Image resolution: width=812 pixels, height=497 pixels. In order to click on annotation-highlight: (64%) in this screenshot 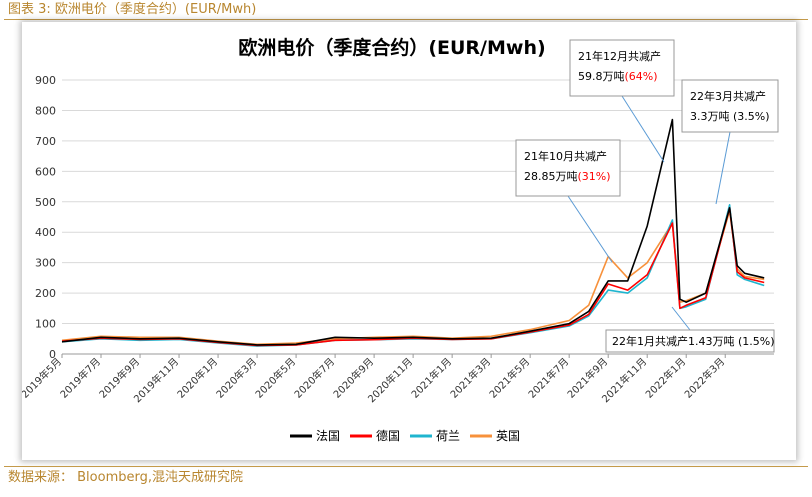, I will do `click(641, 76)`.